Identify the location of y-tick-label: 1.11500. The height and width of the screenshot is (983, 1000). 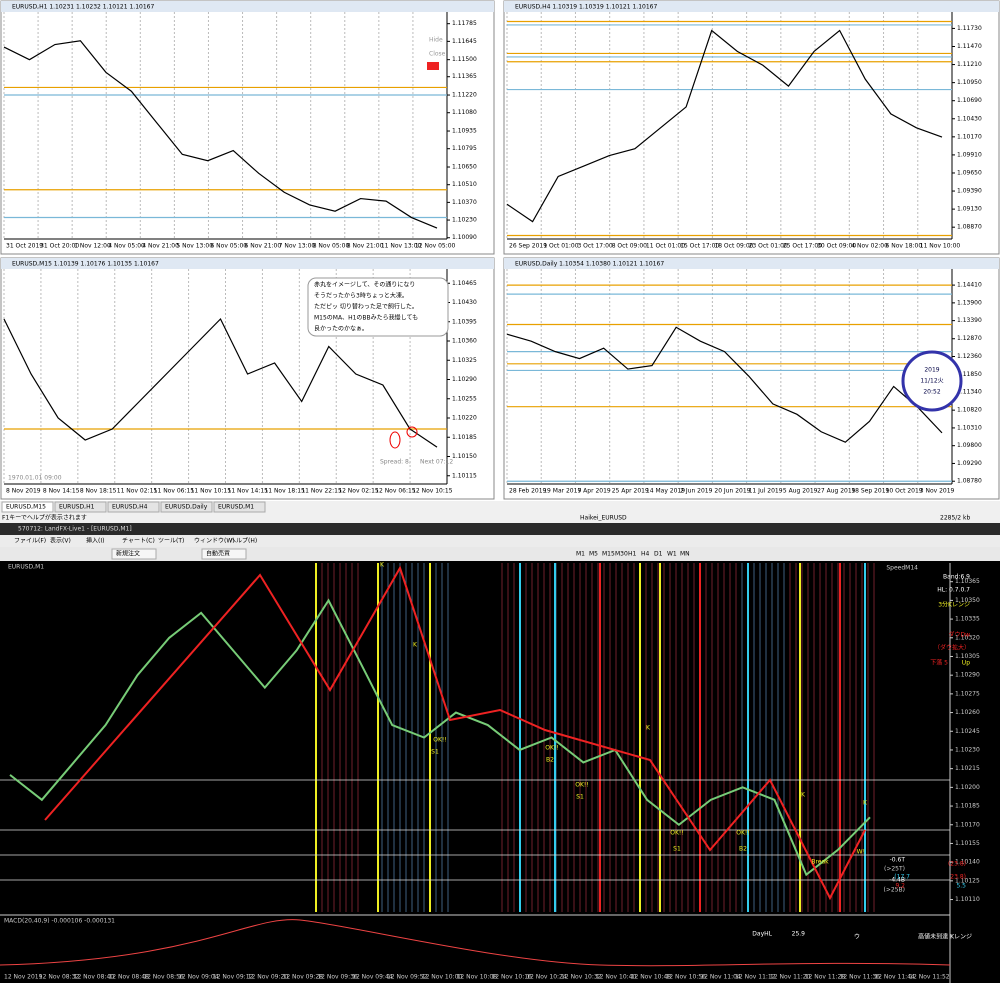
(464, 59).